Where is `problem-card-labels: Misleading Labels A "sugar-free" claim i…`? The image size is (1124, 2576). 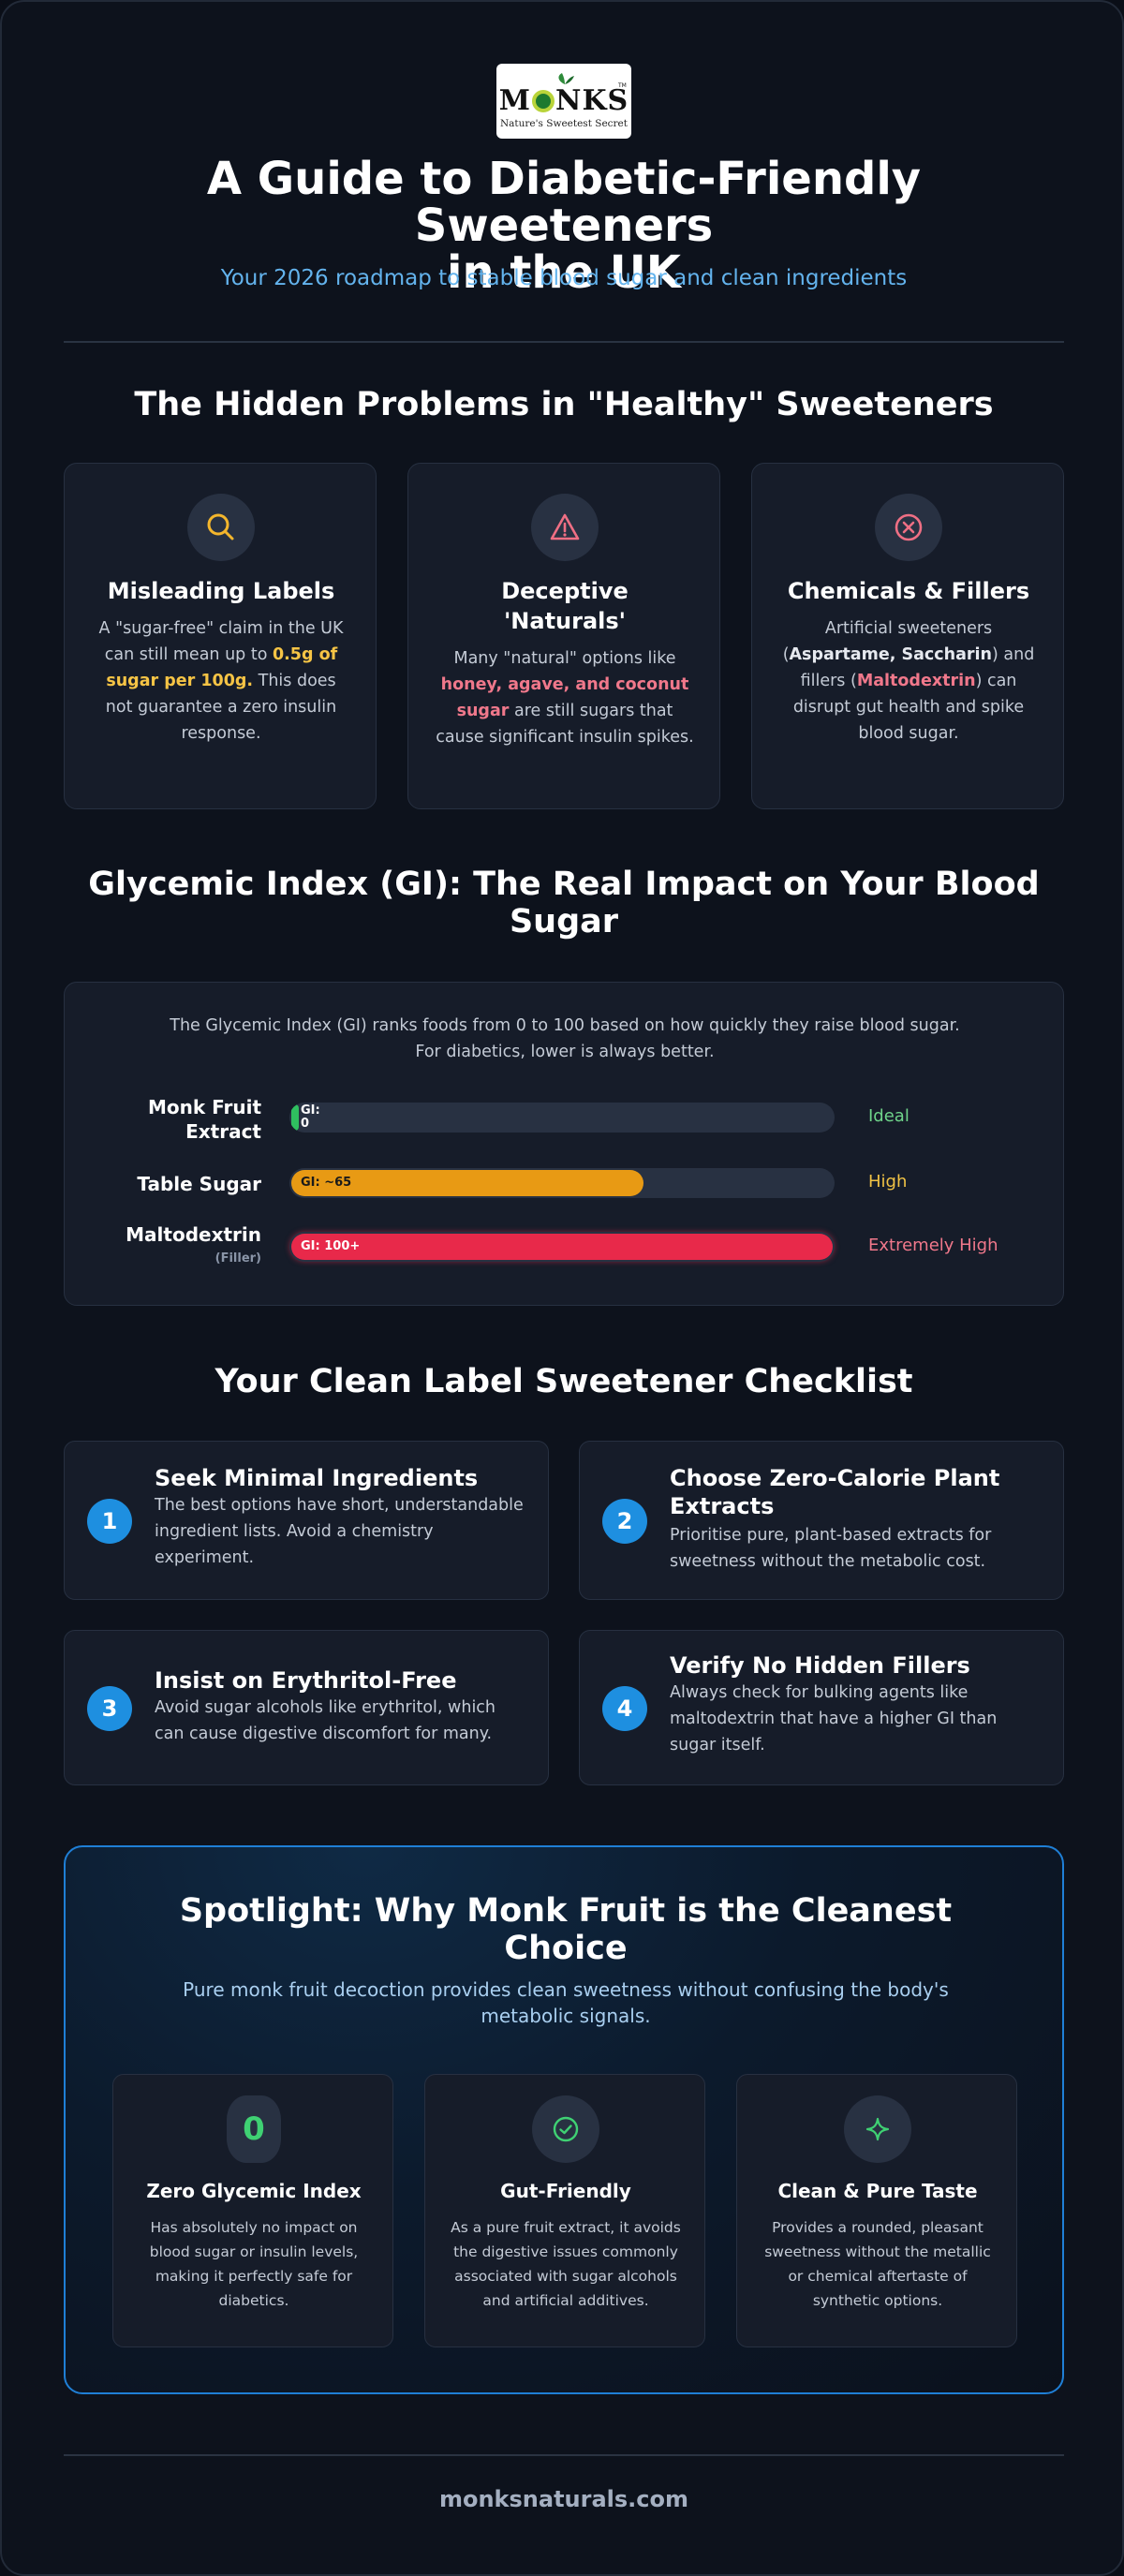 problem-card-labels: Misleading Labels A "sugar-free" claim i… is located at coordinates (220, 636).